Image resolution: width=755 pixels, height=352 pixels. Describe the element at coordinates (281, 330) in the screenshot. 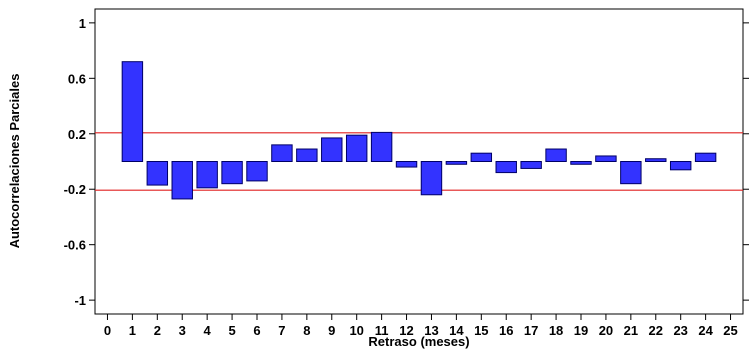

I see `x-tick-label: 7` at that location.